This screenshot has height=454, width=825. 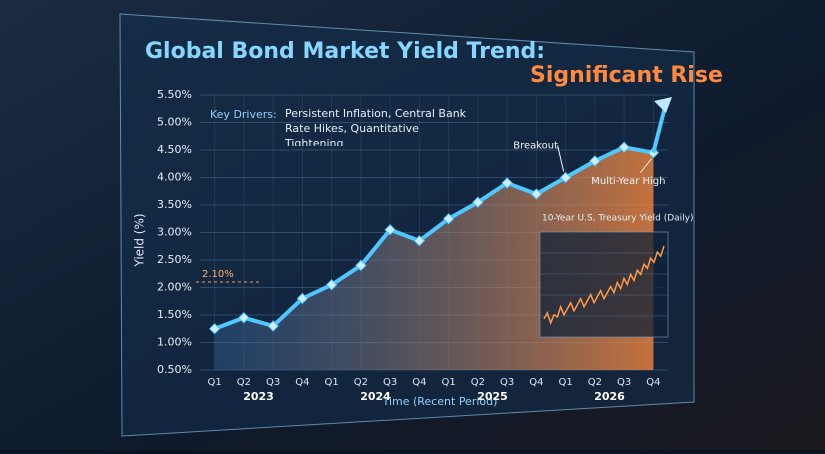 What do you see at coordinates (492, 396) in the screenshot?
I see `x-year-label: 2025` at bounding box center [492, 396].